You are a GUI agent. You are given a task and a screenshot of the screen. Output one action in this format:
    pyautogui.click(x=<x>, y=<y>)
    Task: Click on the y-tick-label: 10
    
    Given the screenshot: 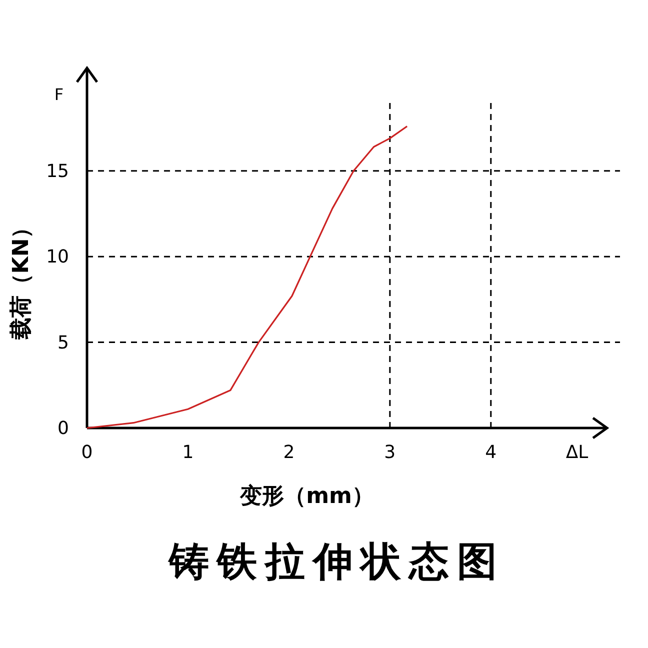 What is the action you would take?
    pyautogui.click(x=57, y=257)
    